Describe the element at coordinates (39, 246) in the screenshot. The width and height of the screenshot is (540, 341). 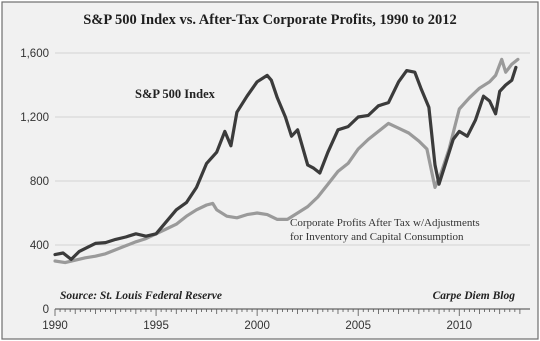
I see `y-tick-label: 400` at that location.